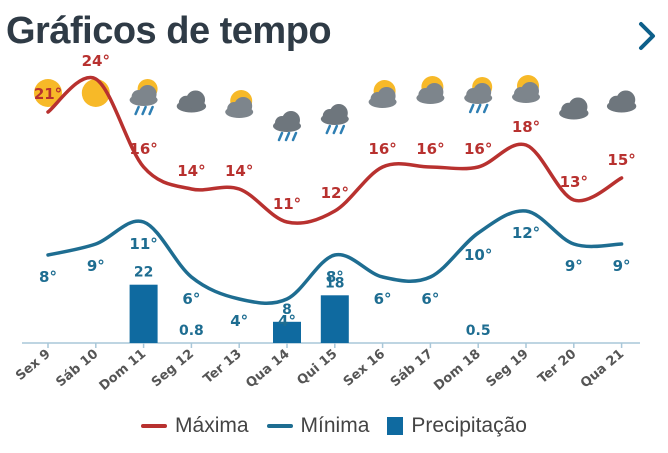  Describe the element at coordinates (469, 425) in the screenshot. I see `legend-precip-label: Precipitação` at that location.